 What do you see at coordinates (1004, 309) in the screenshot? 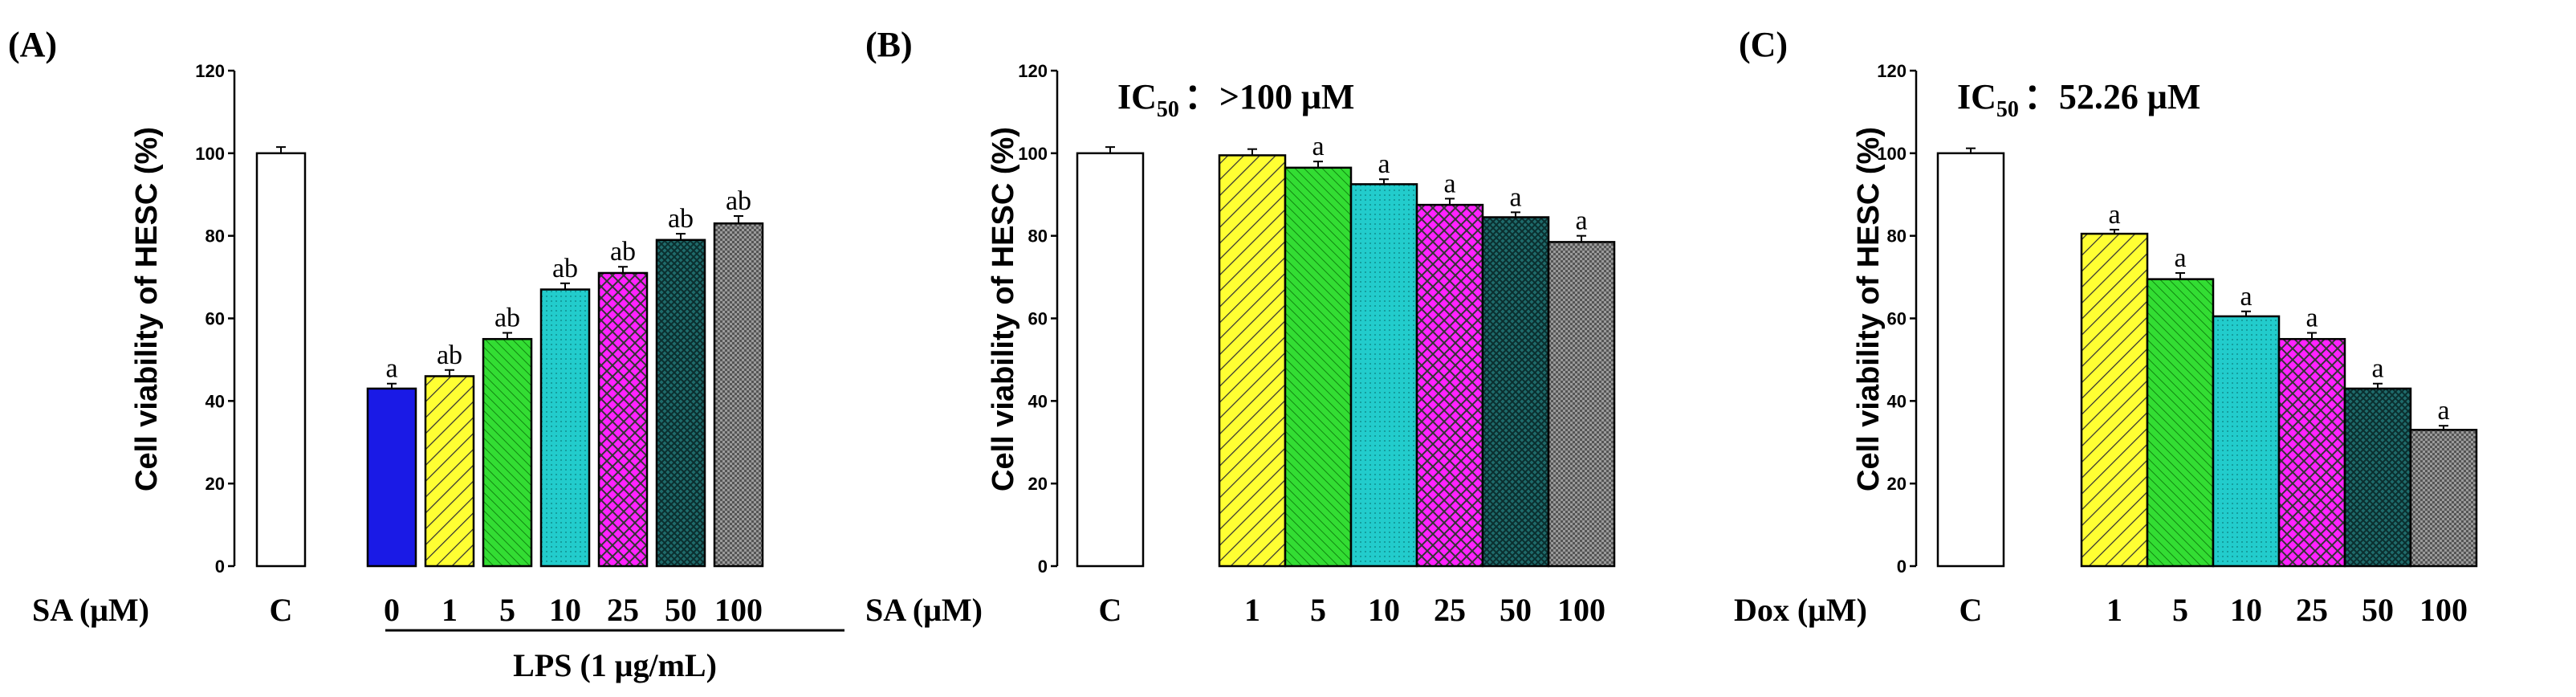
I see `panel-b-y-axis-title: Cell viability of HESC (%)` at bounding box center [1004, 309].